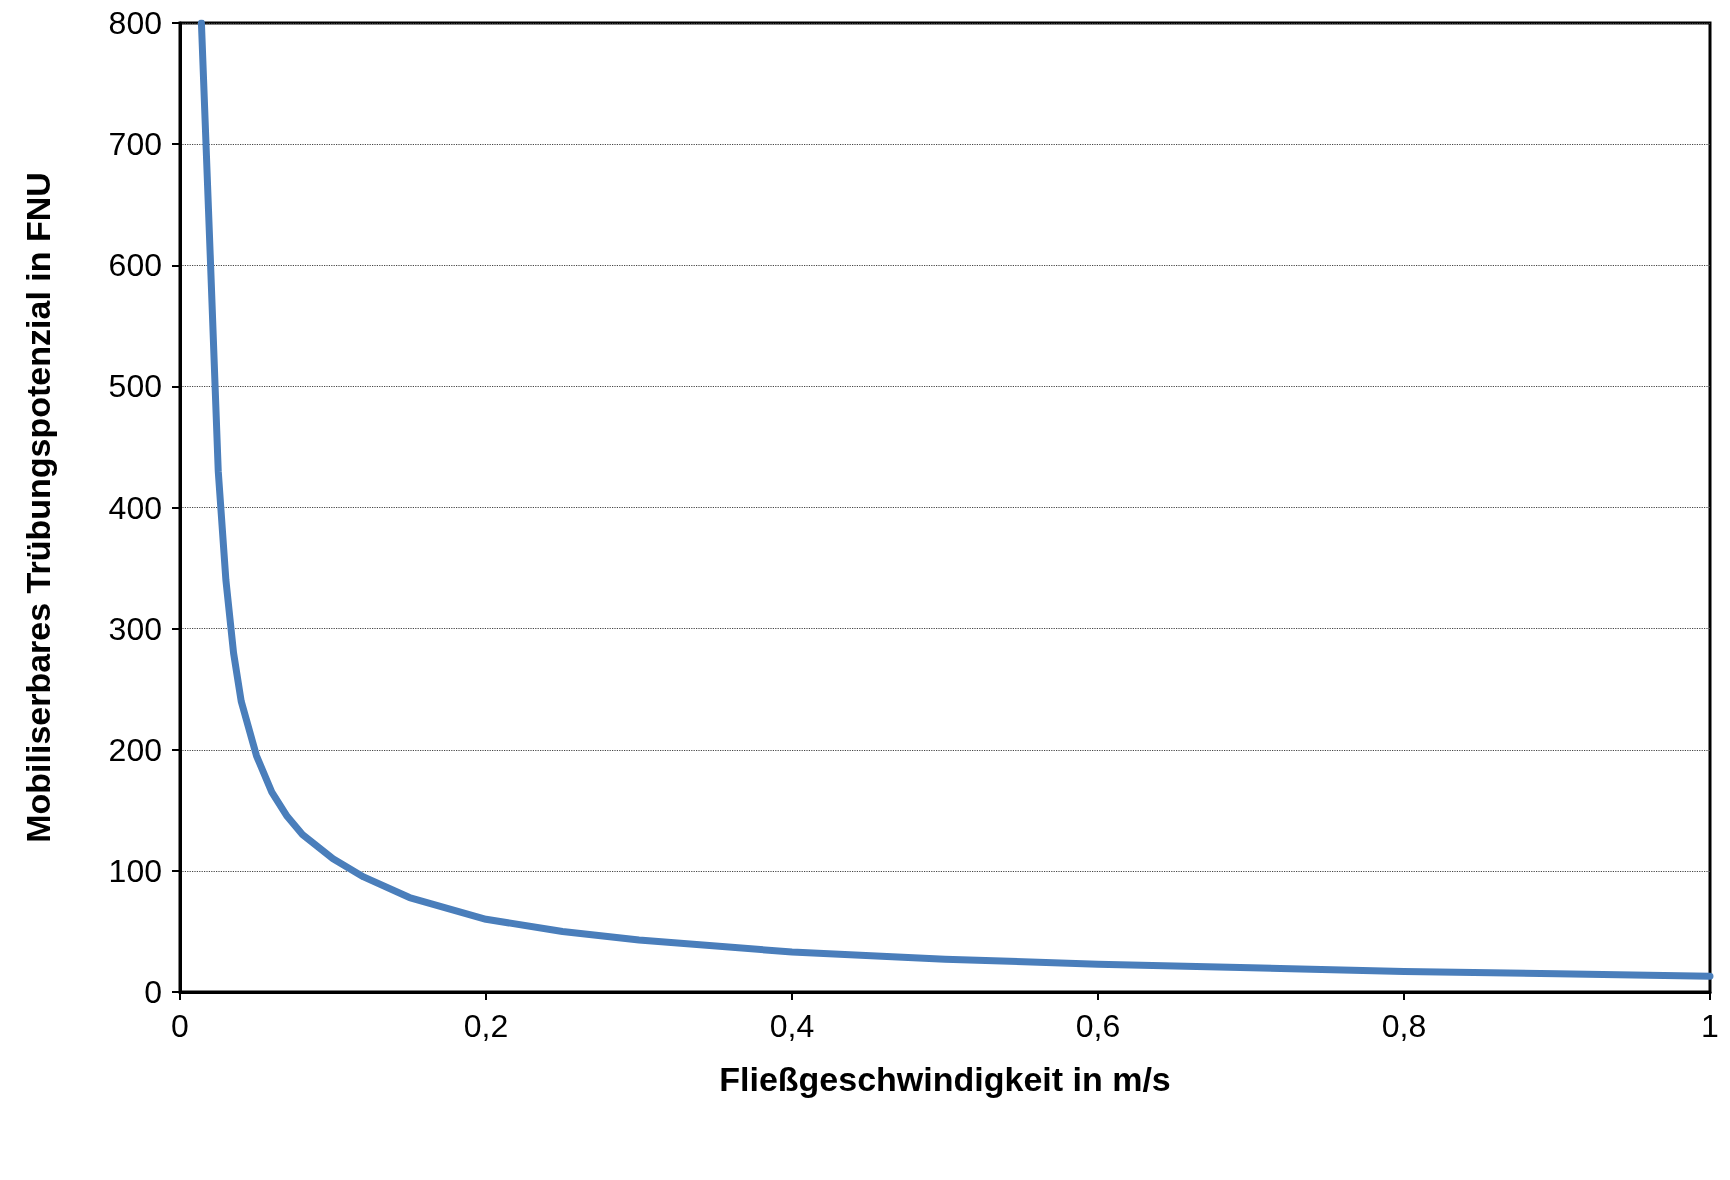 This screenshot has width=1730, height=1180. What do you see at coordinates (135, 749) in the screenshot?
I see `y-tick-label: 200` at bounding box center [135, 749].